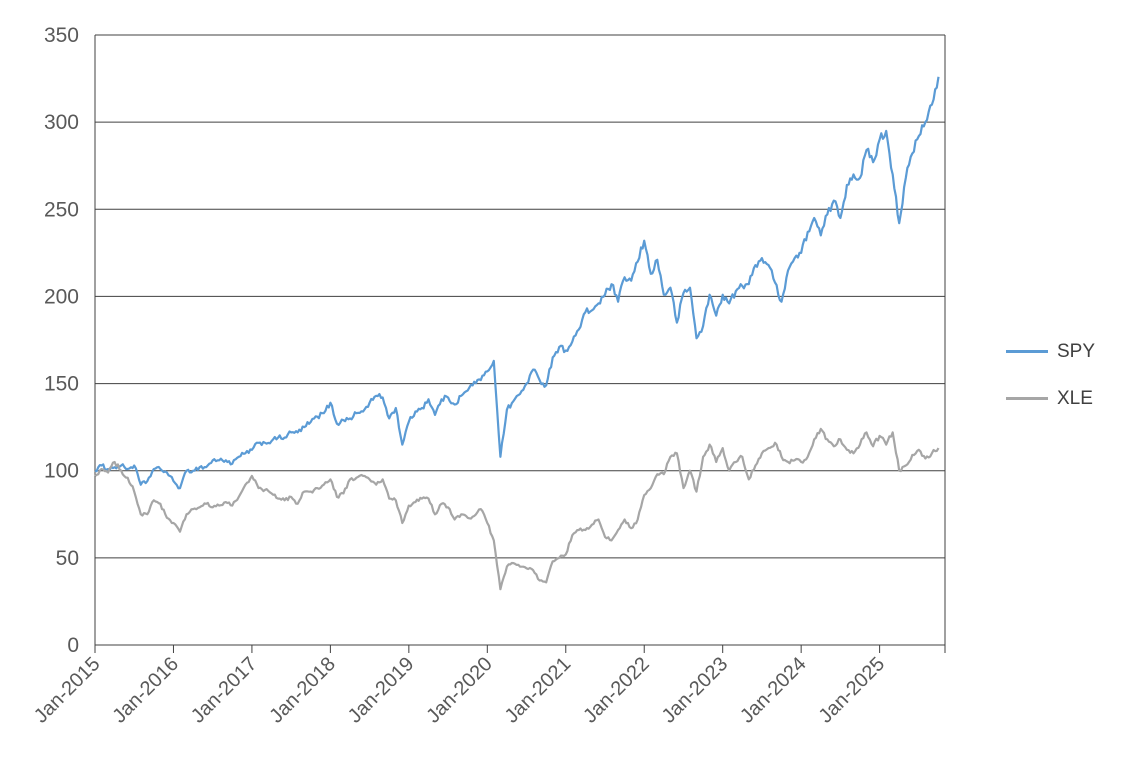 The height and width of the screenshot is (769, 1143). I want to click on svg-text: Jan-2023, so click(695, 690).